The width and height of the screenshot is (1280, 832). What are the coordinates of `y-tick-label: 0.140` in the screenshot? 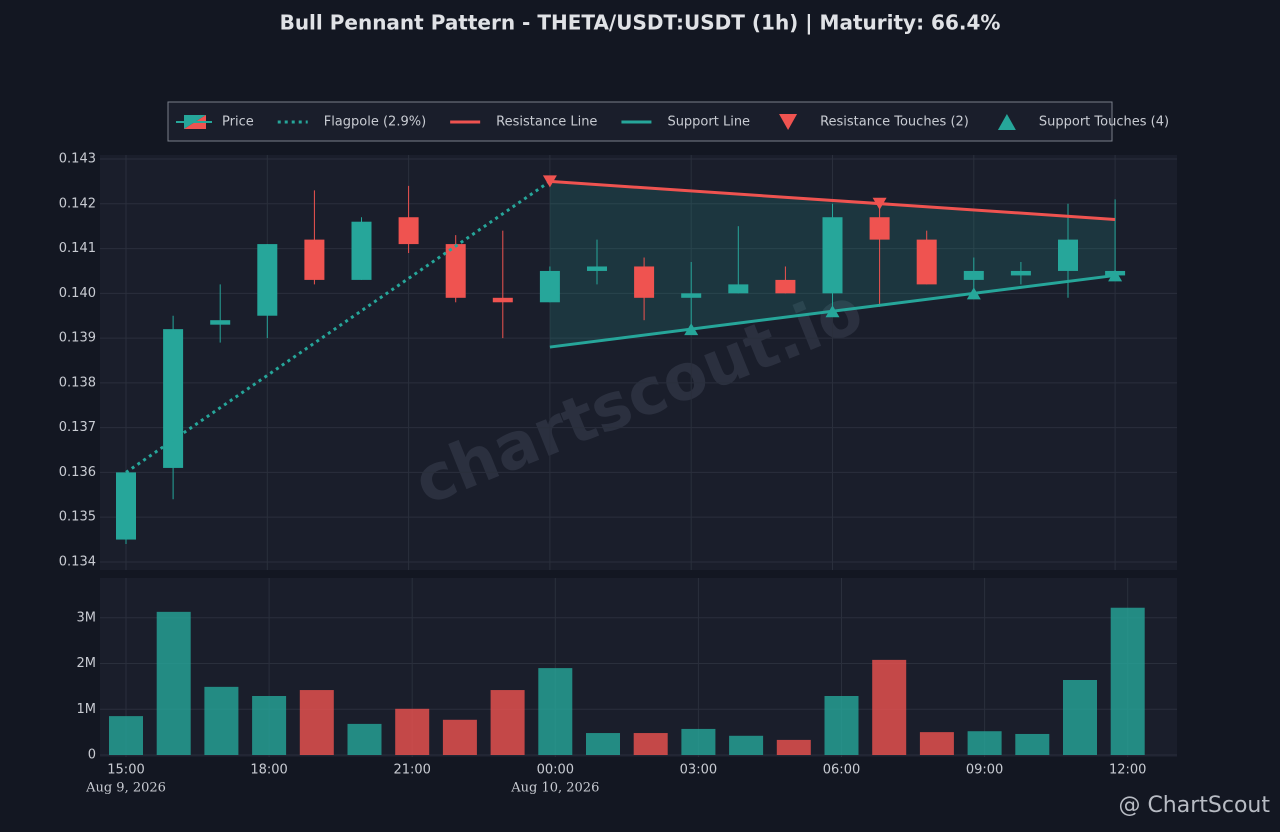 It's located at (77, 293).